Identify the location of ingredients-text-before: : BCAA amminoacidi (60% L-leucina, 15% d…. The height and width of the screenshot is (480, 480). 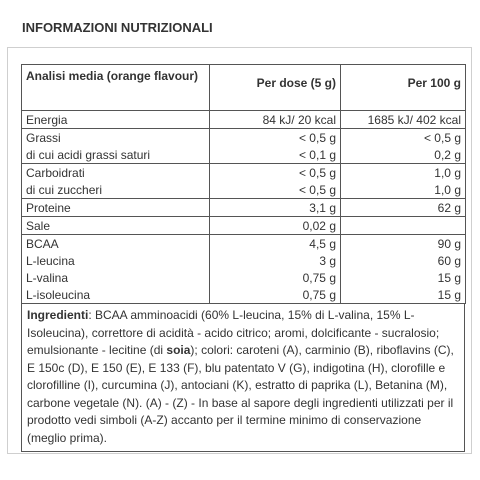
(233, 332).